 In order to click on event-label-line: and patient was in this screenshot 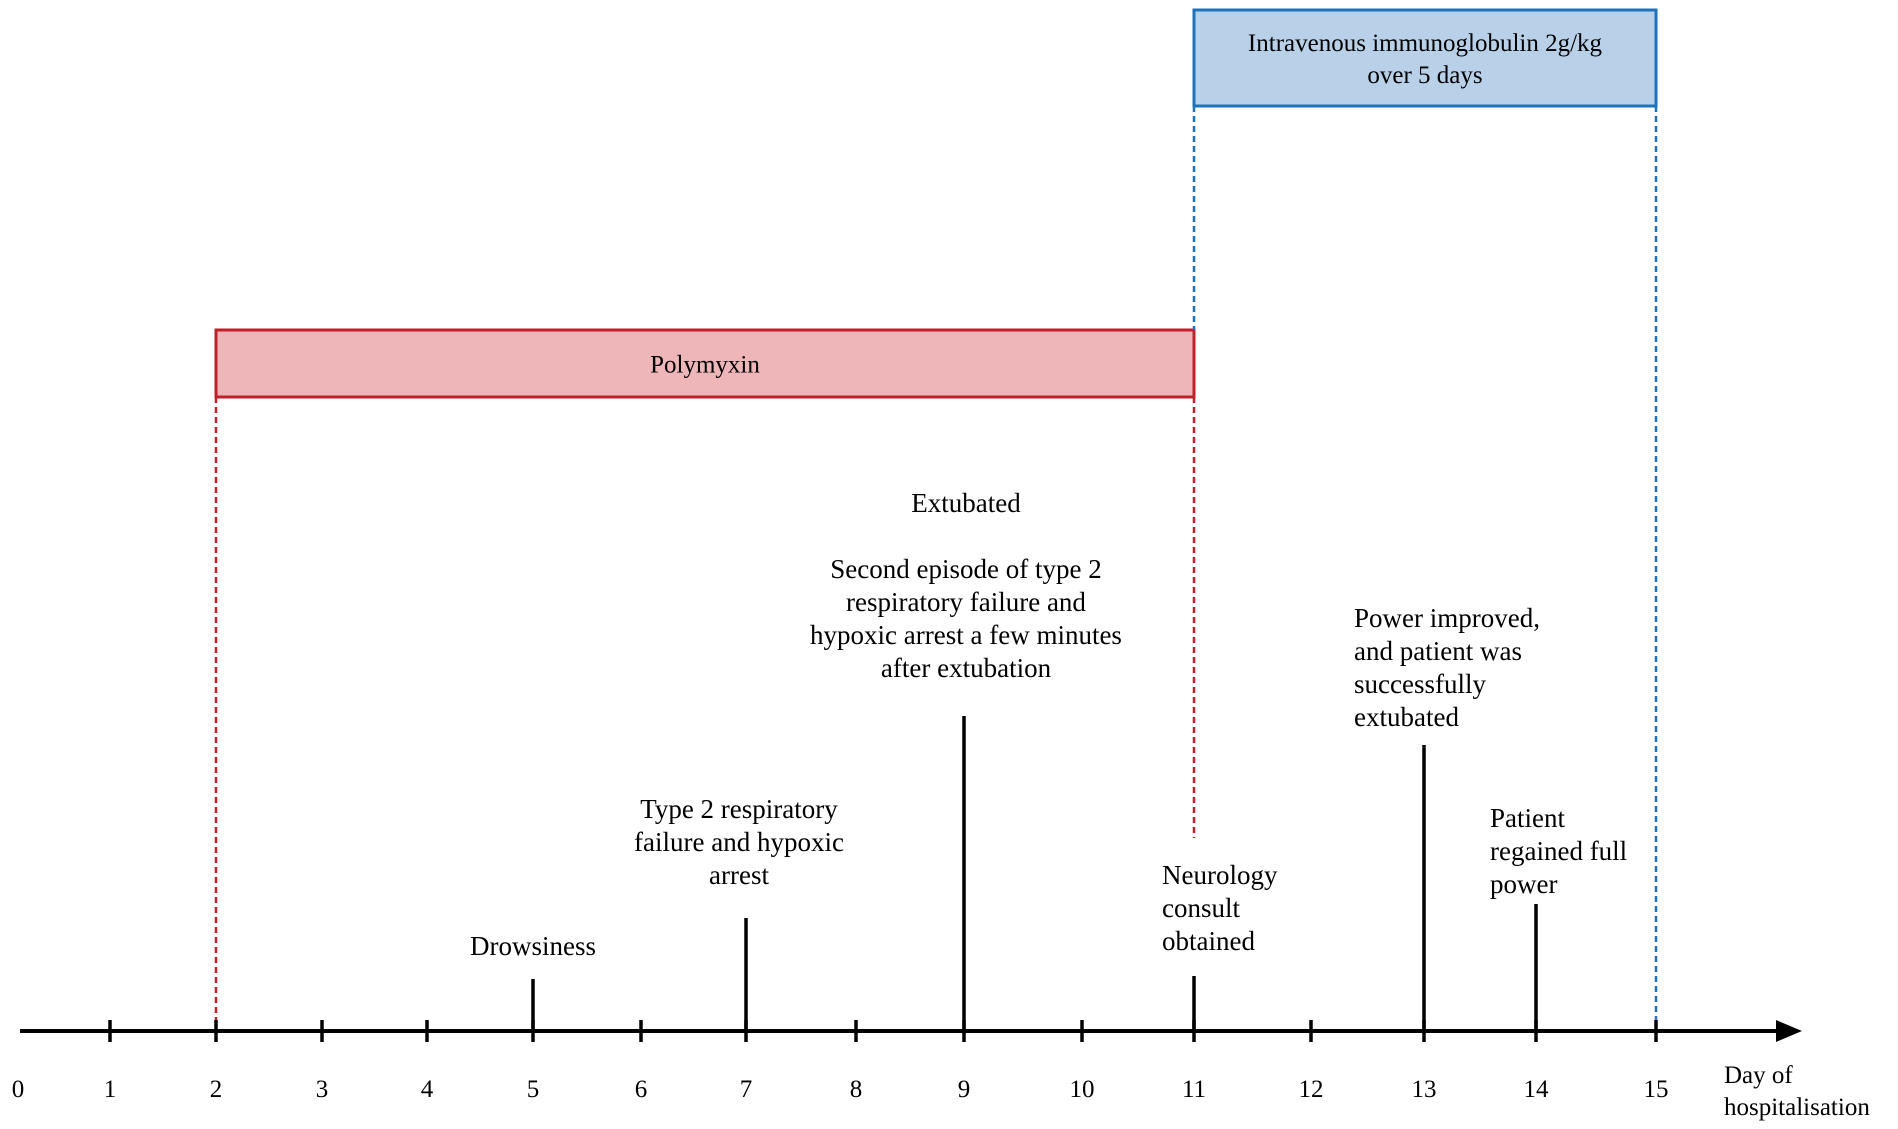, I will do `click(1438, 651)`.